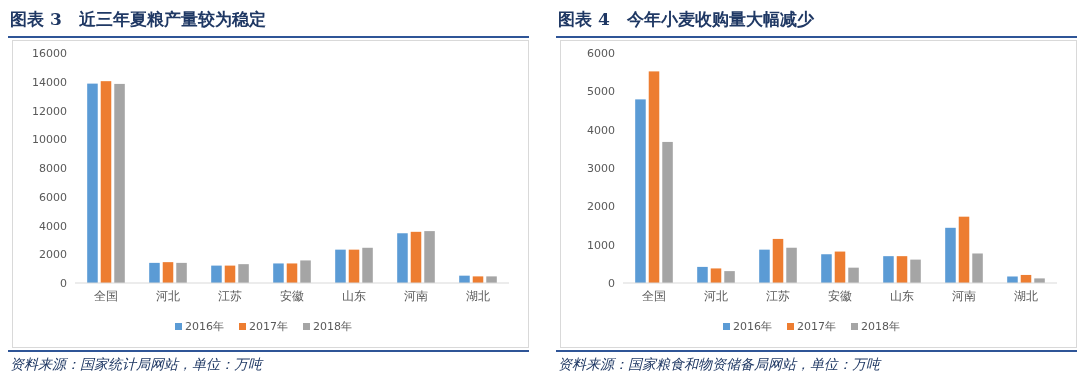 The height and width of the screenshot is (390, 1080). I want to click on y-tick-label: 16000, so click(49, 53).